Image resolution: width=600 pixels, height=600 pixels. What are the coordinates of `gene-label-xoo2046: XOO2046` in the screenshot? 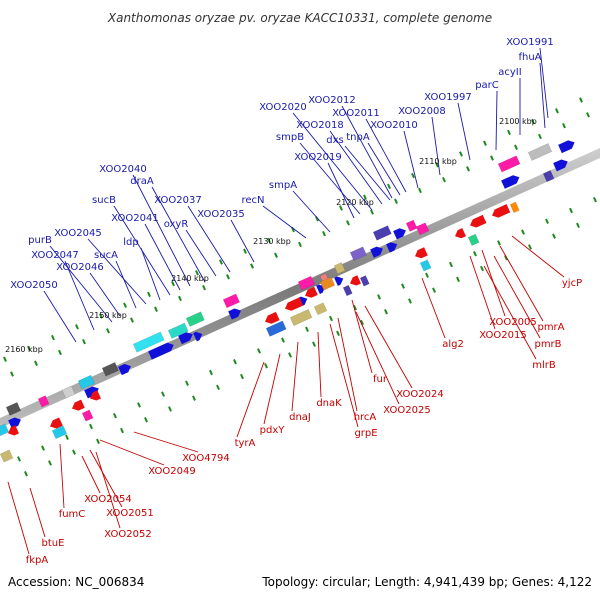 It's located at (79, 267).